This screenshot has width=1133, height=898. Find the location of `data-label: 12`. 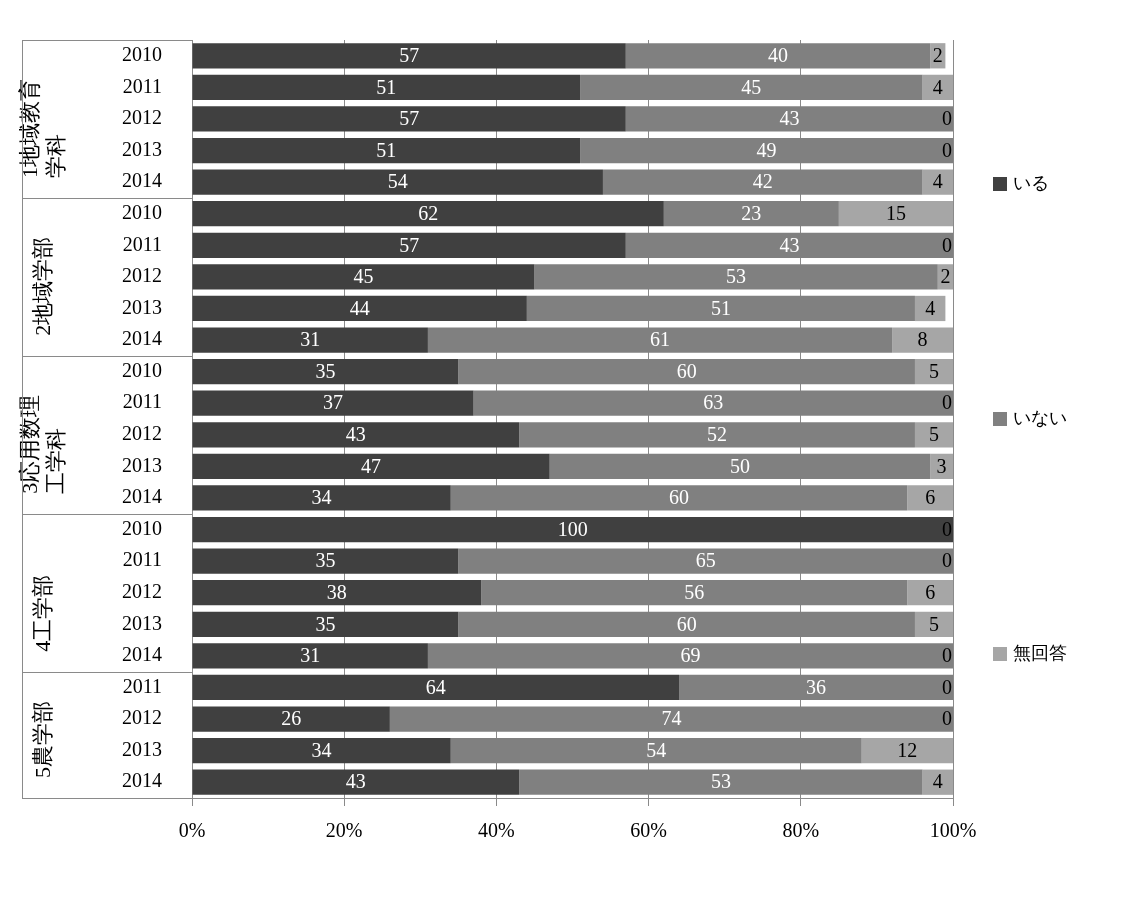

data-label: 12 is located at coordinates (907, 749).